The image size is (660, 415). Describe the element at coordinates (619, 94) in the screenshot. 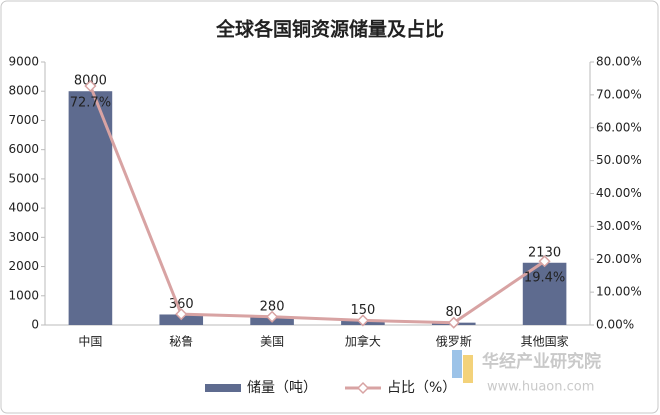

I see `y2-tick-label: 70.00%` at that location.